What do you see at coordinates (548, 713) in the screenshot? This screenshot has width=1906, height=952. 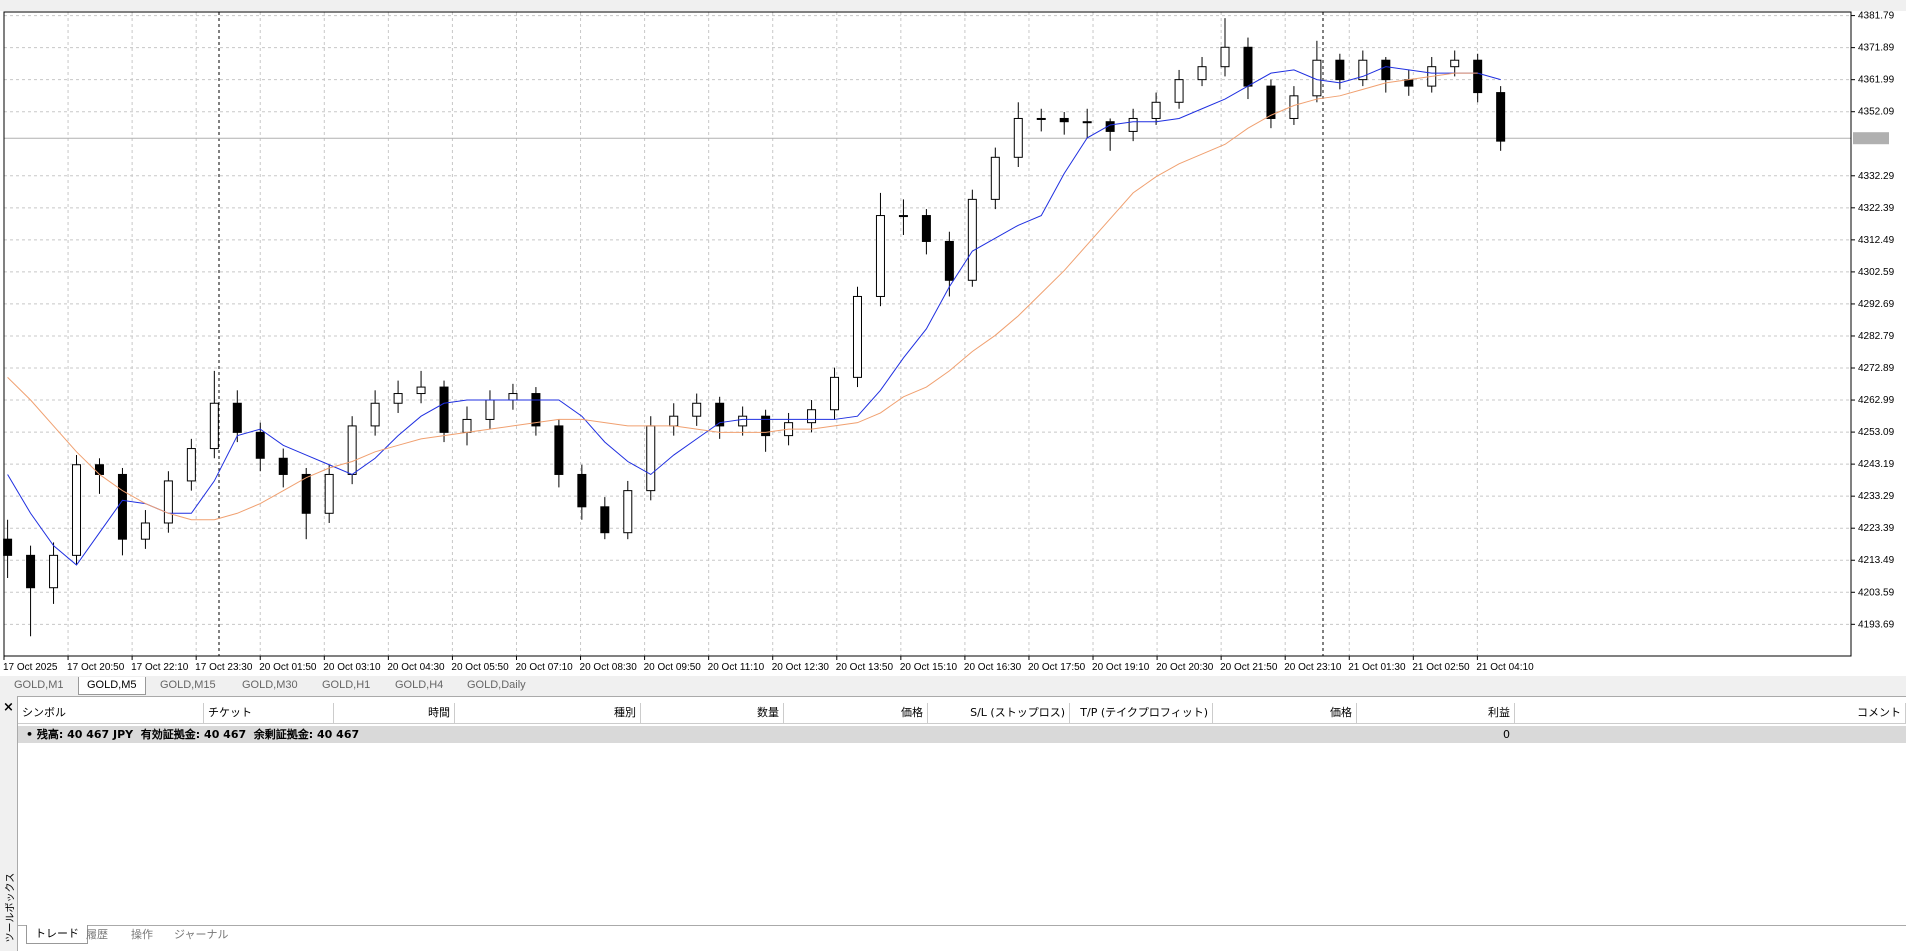 I see `column-header: 種別` at bounding box center [548, 713].